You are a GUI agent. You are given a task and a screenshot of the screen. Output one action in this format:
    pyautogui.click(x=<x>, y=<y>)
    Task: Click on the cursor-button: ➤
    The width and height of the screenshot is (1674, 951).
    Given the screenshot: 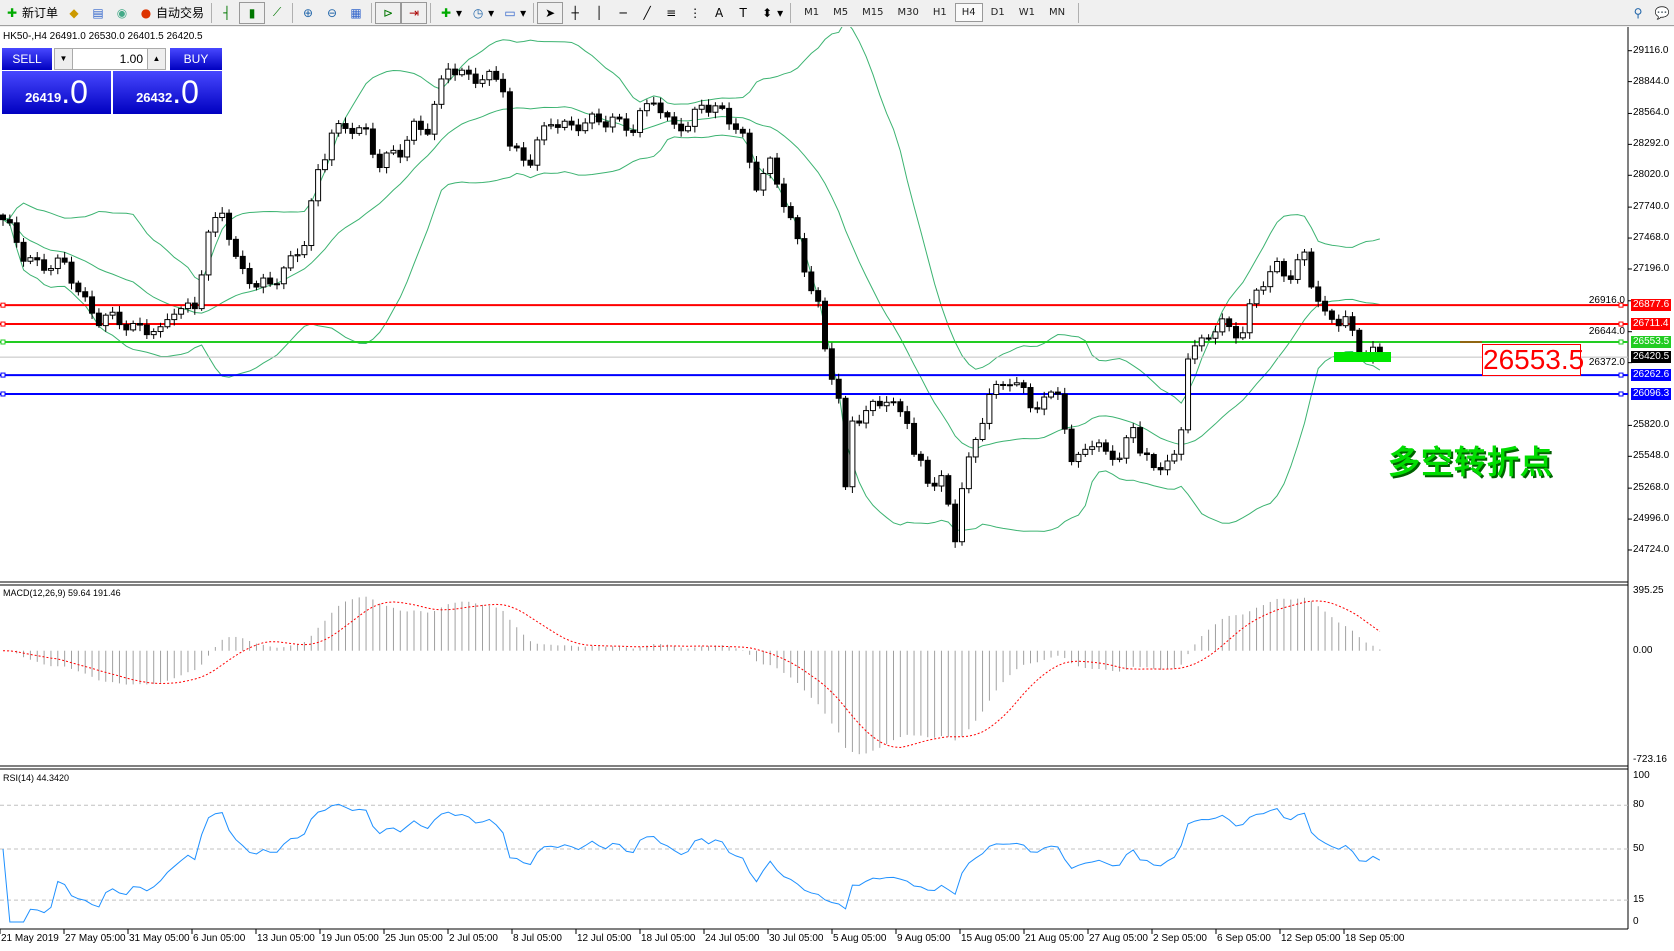 What is the action you would take?
    pyautogui.click(x=550, y=12)
    